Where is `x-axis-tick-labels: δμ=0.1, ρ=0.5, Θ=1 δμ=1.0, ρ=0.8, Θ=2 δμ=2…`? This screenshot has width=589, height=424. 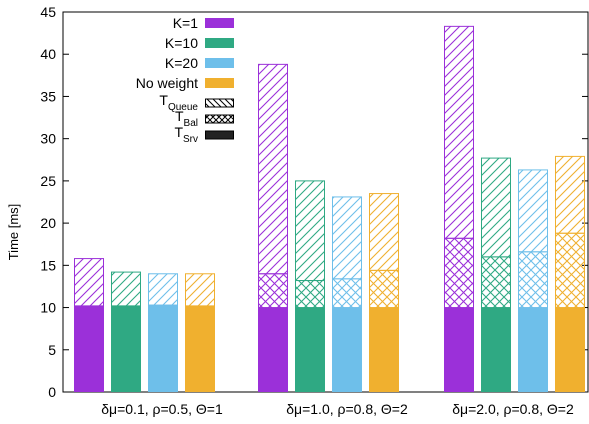
x-axis-tick-labels: δμ=0.1, ρ=0.5, Θ=1 δμ=1.0, ρ=0.8, Θ=2 δμ=2… is located at coordinates (337, 409).